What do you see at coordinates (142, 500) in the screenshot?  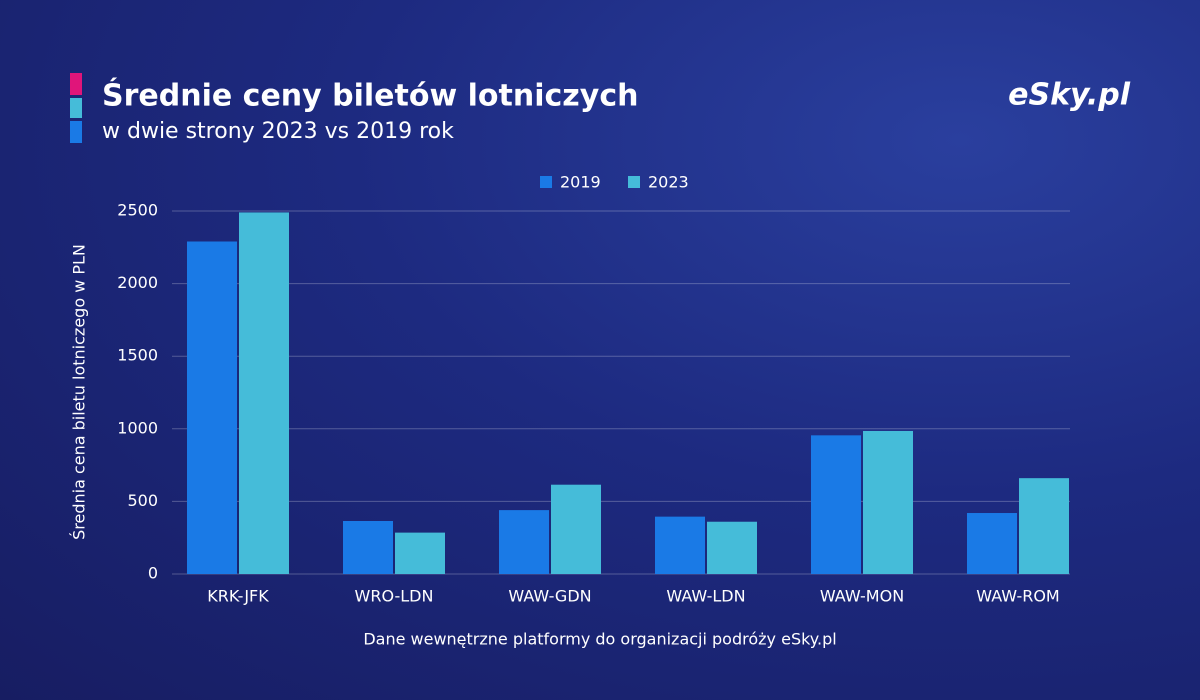 I see `y-tick-label: 500` at bounding box center [142, 500].